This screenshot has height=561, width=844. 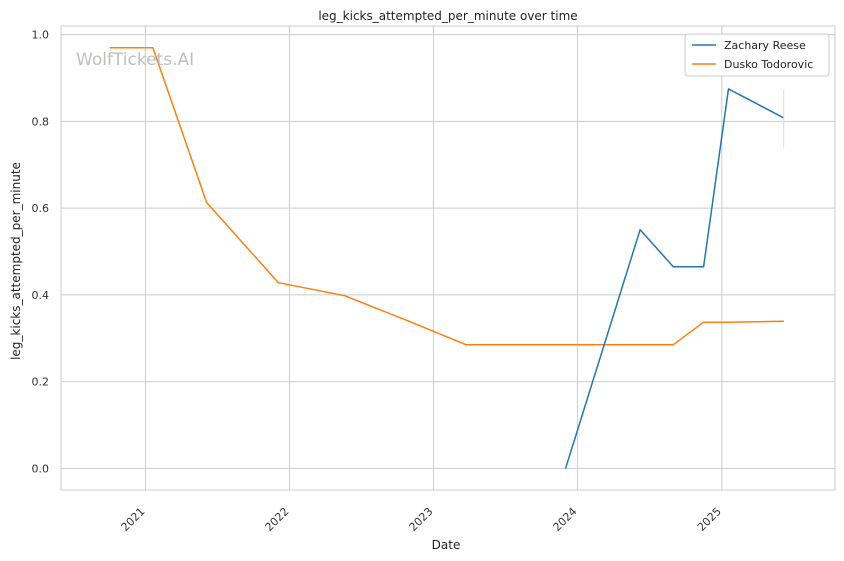 I want to click on y-tick-label: 0.4, so click(x=41, y=295).